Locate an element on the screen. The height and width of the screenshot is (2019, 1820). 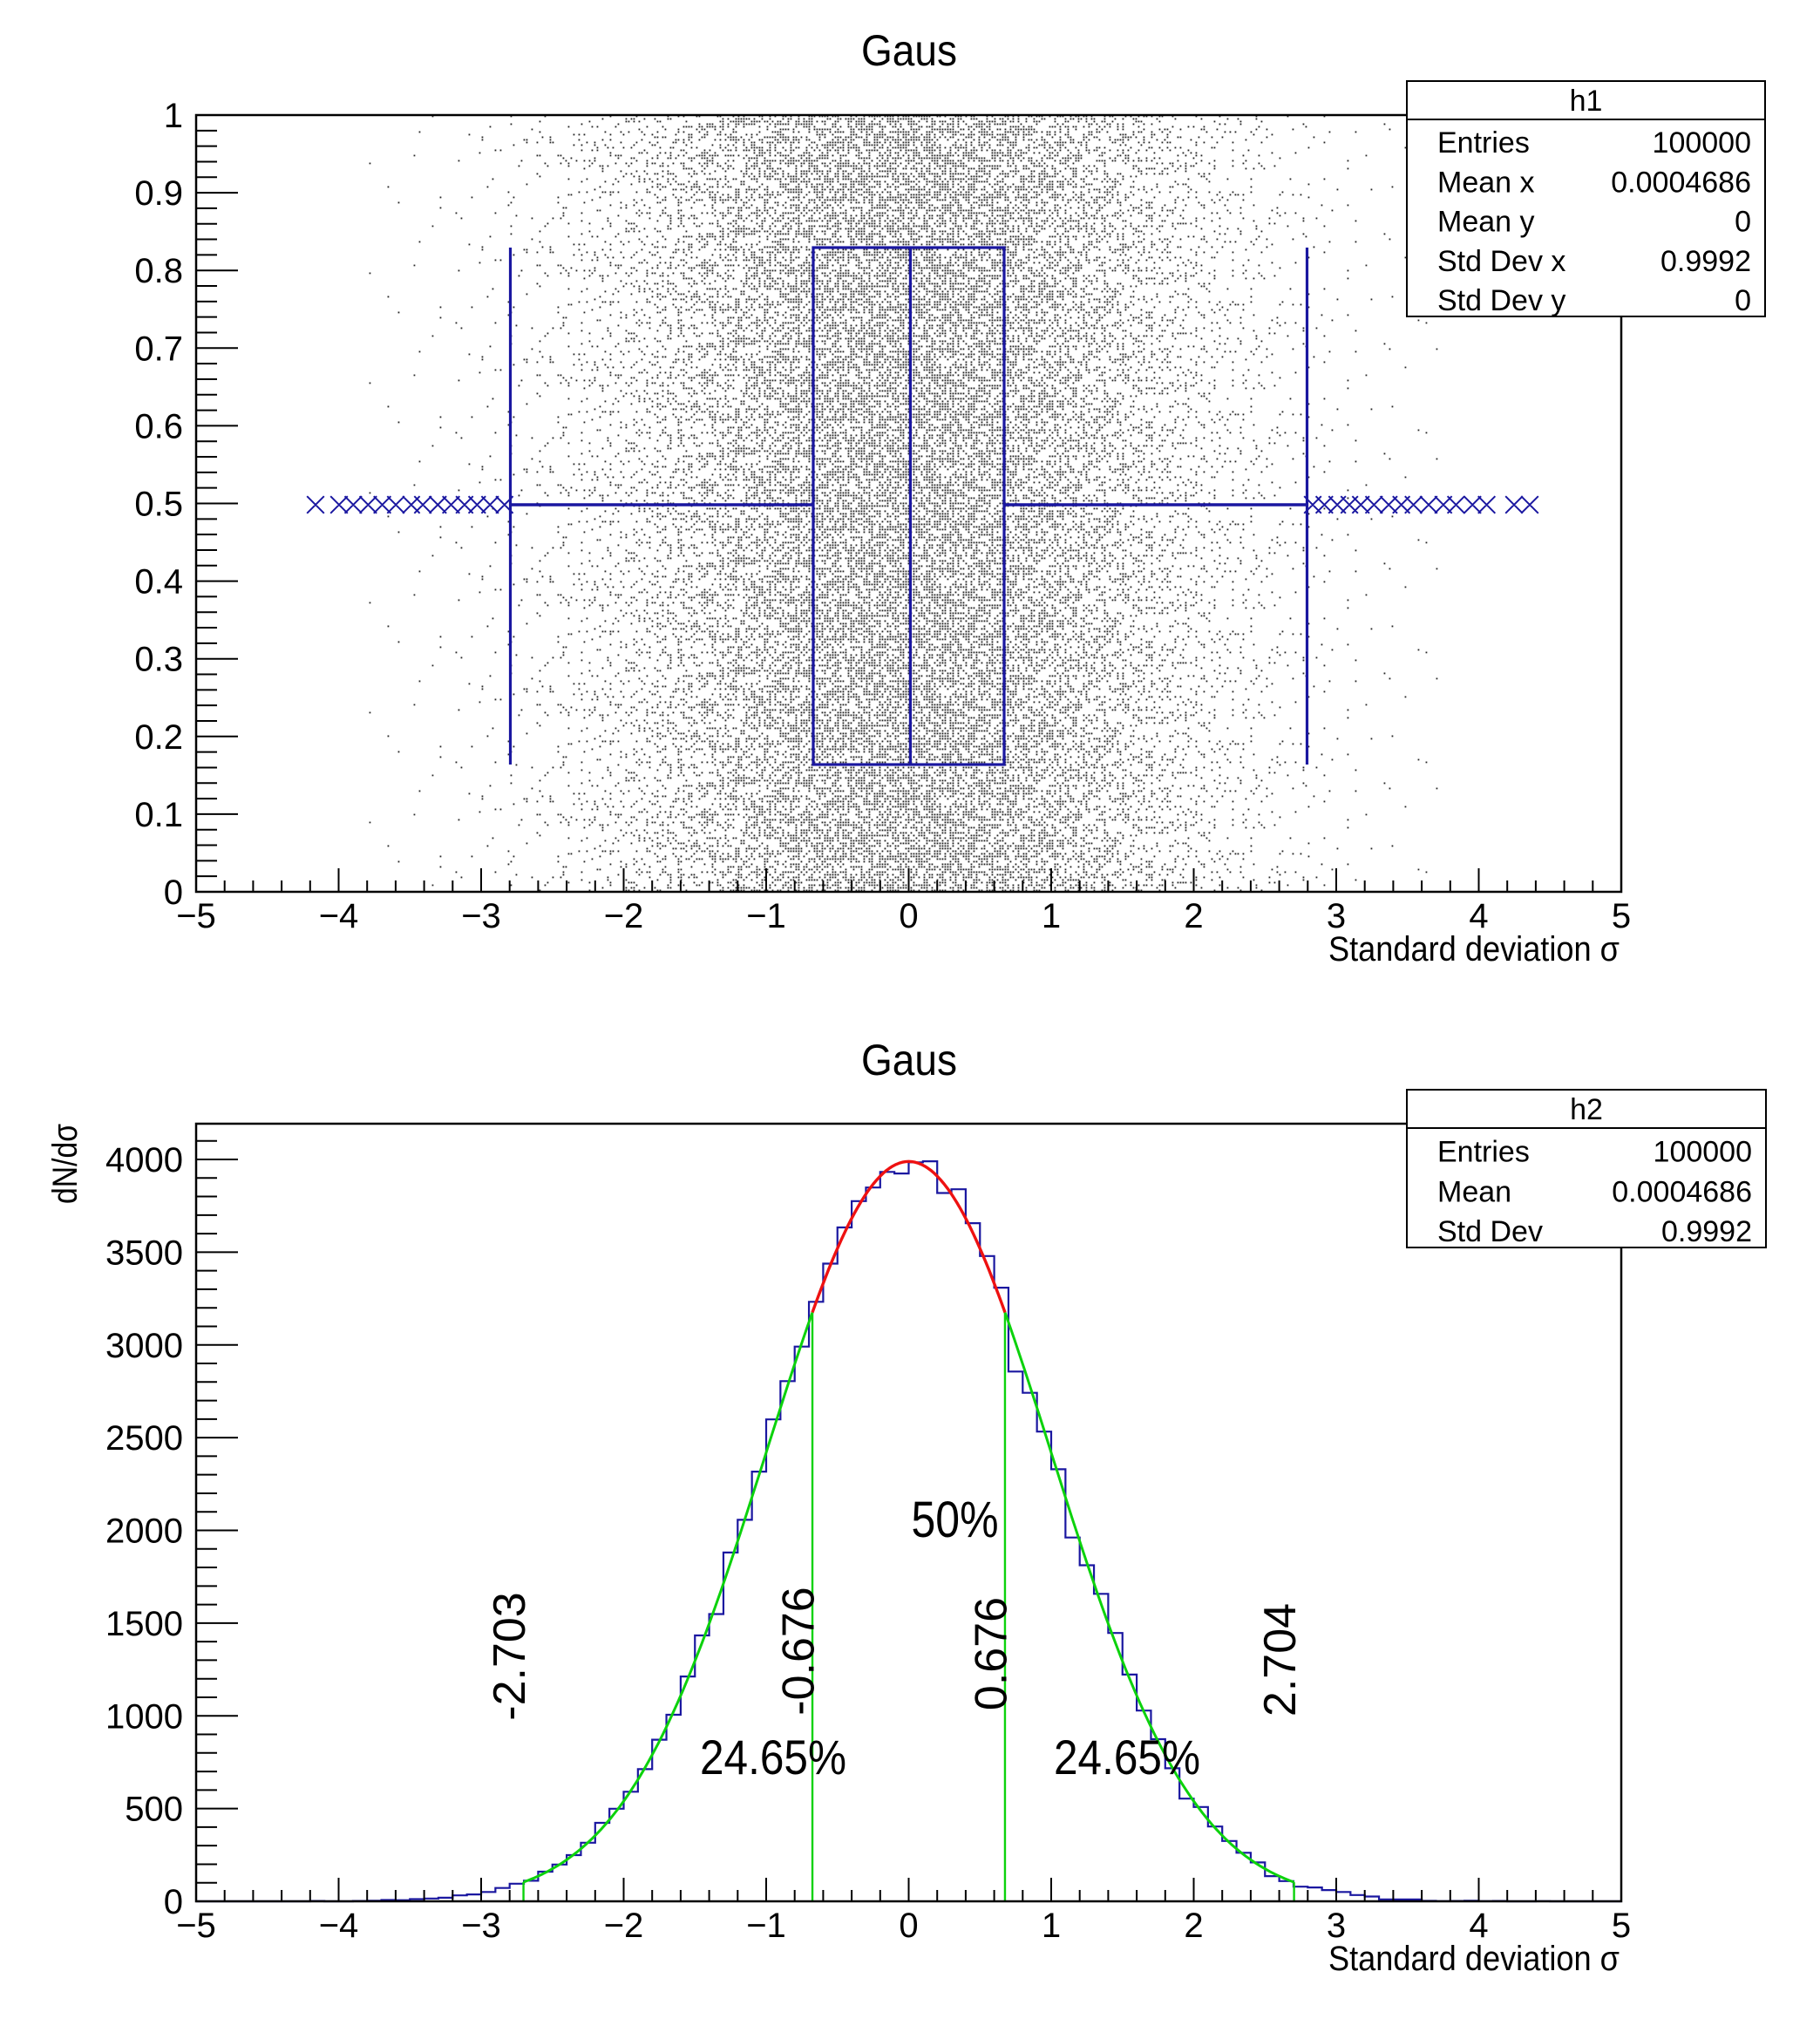
svg-text: -2.703 is located at coordinates (510, 1656).